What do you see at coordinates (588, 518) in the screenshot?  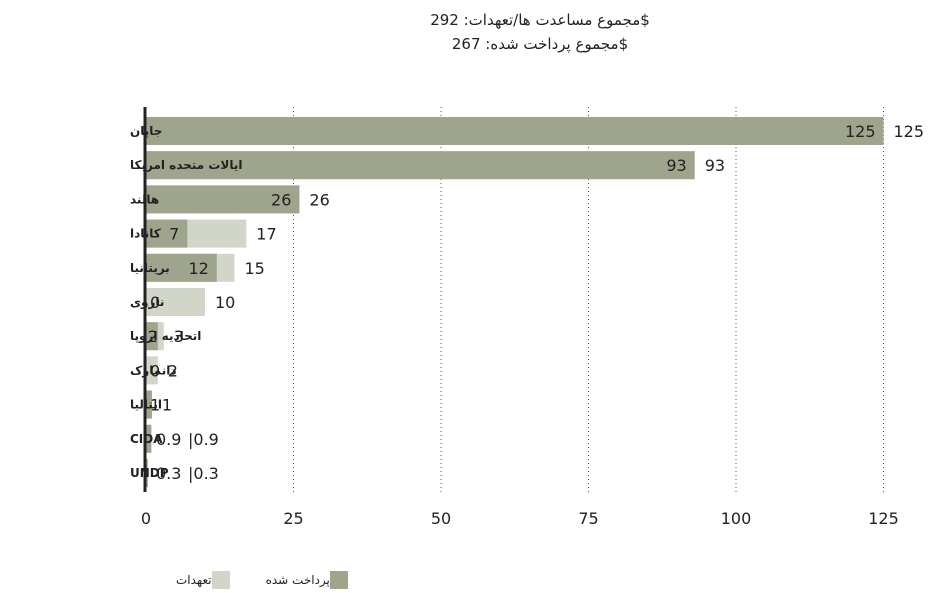 I see `x-tick-label: 75` at bounding box center [588, 518].